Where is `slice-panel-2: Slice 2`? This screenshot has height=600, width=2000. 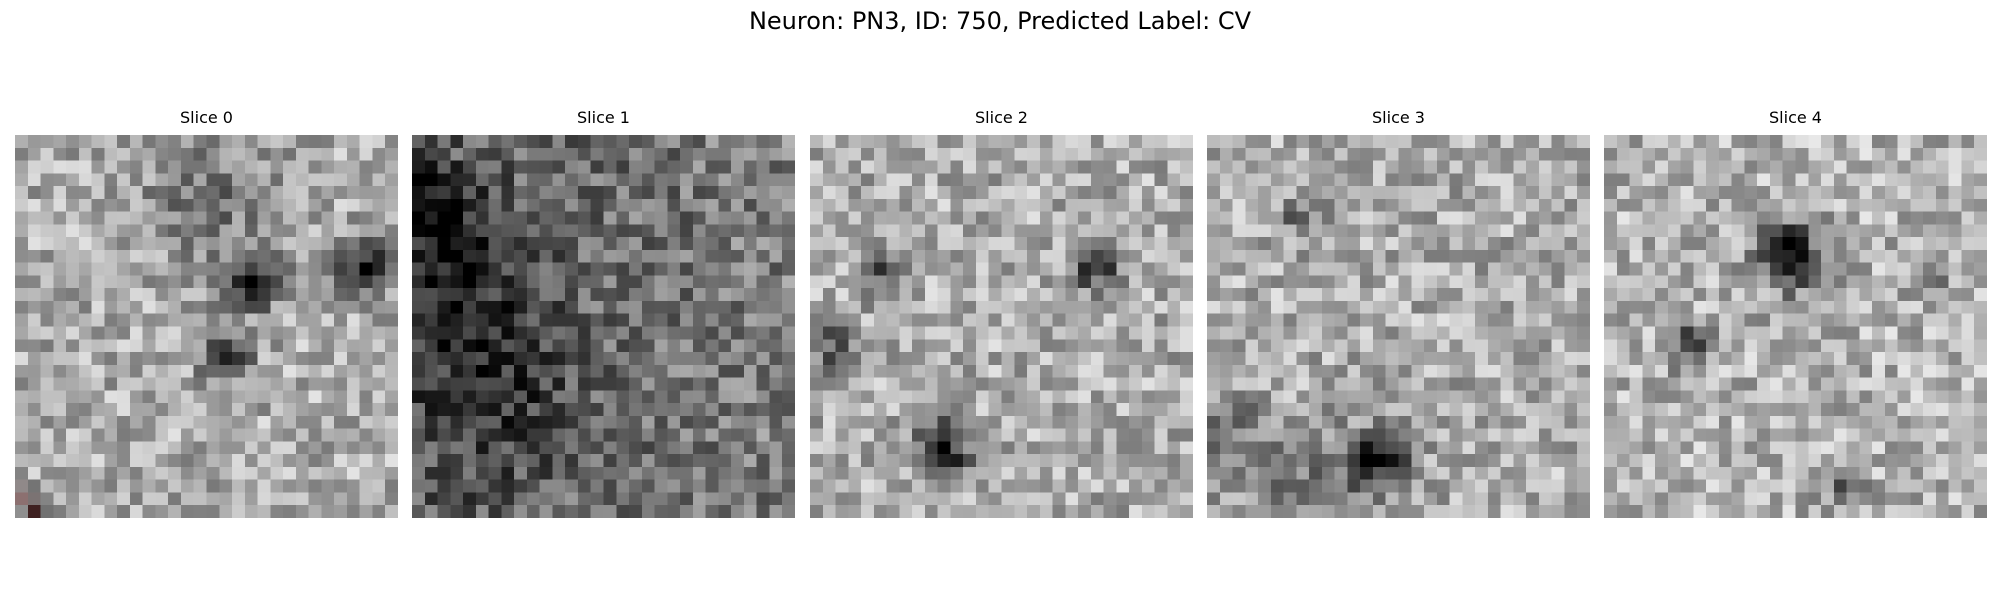
slice-panel-2: Slice 2 is located at coordinates (1001, 313).